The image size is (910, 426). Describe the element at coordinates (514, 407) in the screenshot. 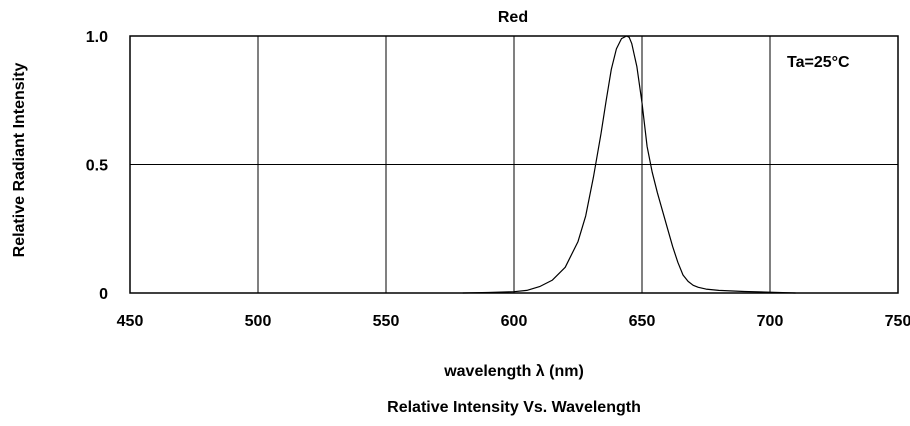

I see `chart-caption: Relative Intensity Vs. Wavelength` at that location.